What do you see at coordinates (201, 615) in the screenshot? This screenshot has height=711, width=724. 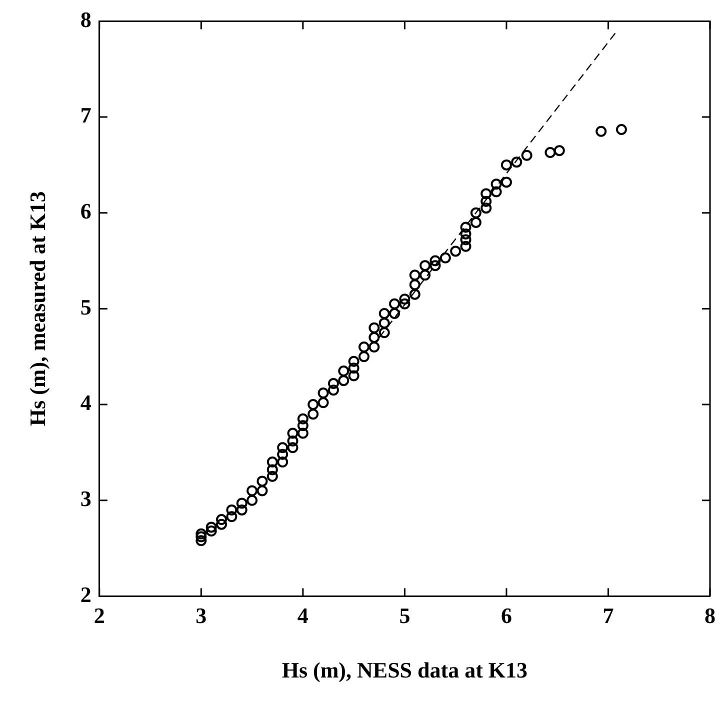 I see `x-tick-label: 3` at bounding box center [201, 615].